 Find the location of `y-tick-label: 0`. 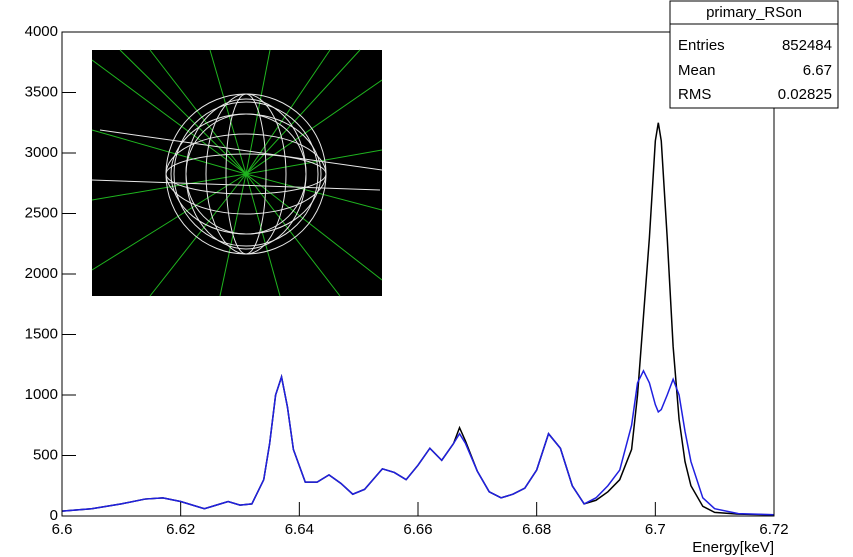

y-tick-label: 0 is located at coordinates (54, 515).